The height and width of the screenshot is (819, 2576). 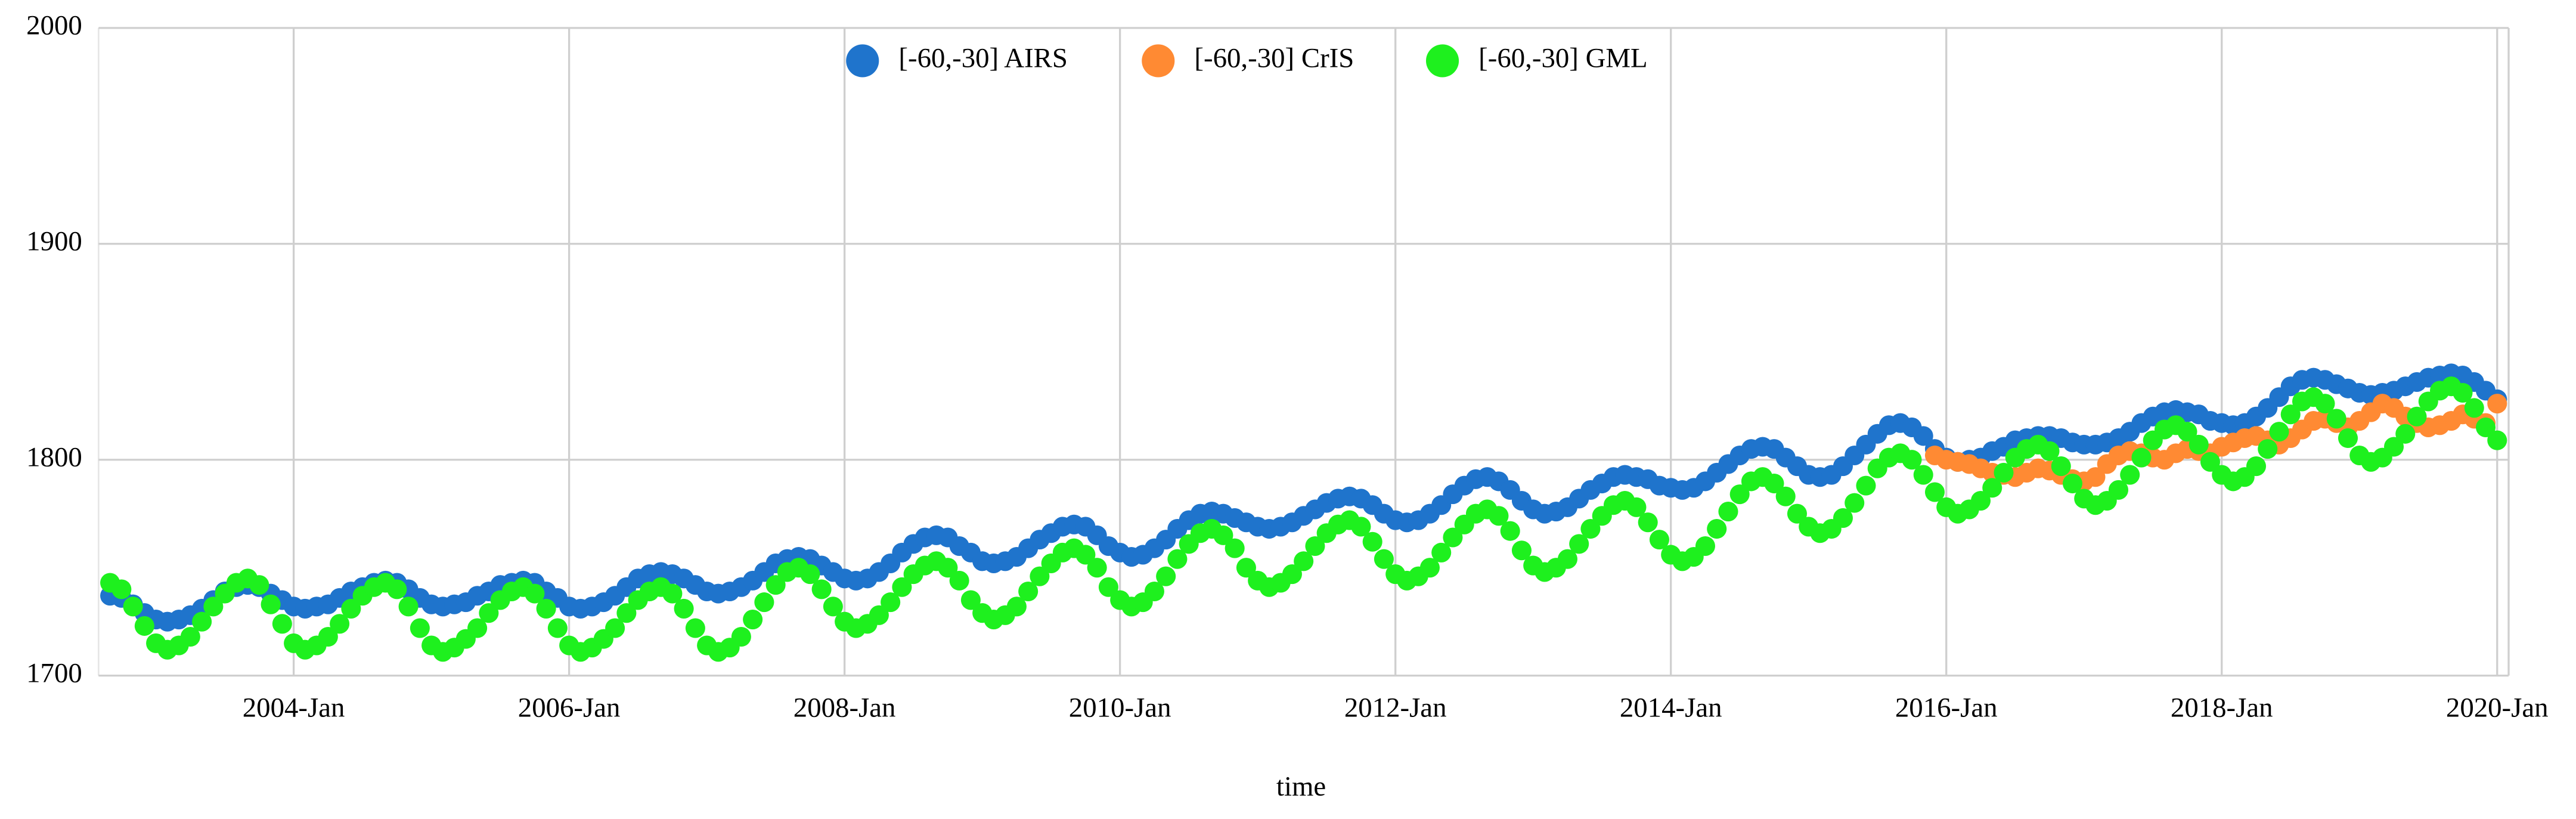 What do you see at coordinates (983, 58) in the screenshot?
I see `legend-label: [-60,-30] AIRS` at bounding box center [983, 58].